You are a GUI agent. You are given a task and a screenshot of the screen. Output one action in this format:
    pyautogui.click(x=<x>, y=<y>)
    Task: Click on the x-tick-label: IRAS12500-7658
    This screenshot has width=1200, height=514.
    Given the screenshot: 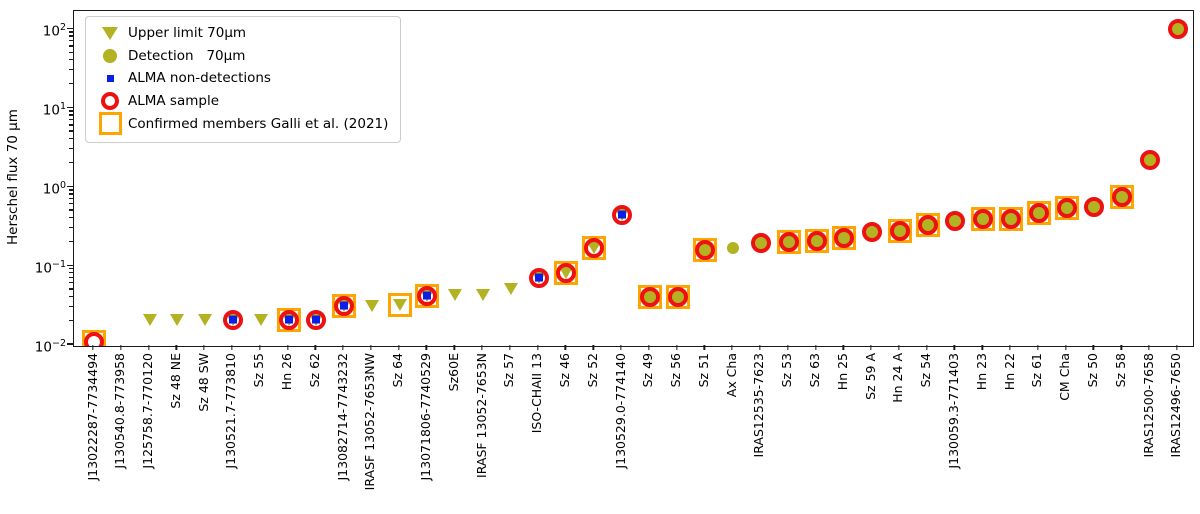 What is the action you would take?
    pyautogui.click(x=1148, y=405)
    